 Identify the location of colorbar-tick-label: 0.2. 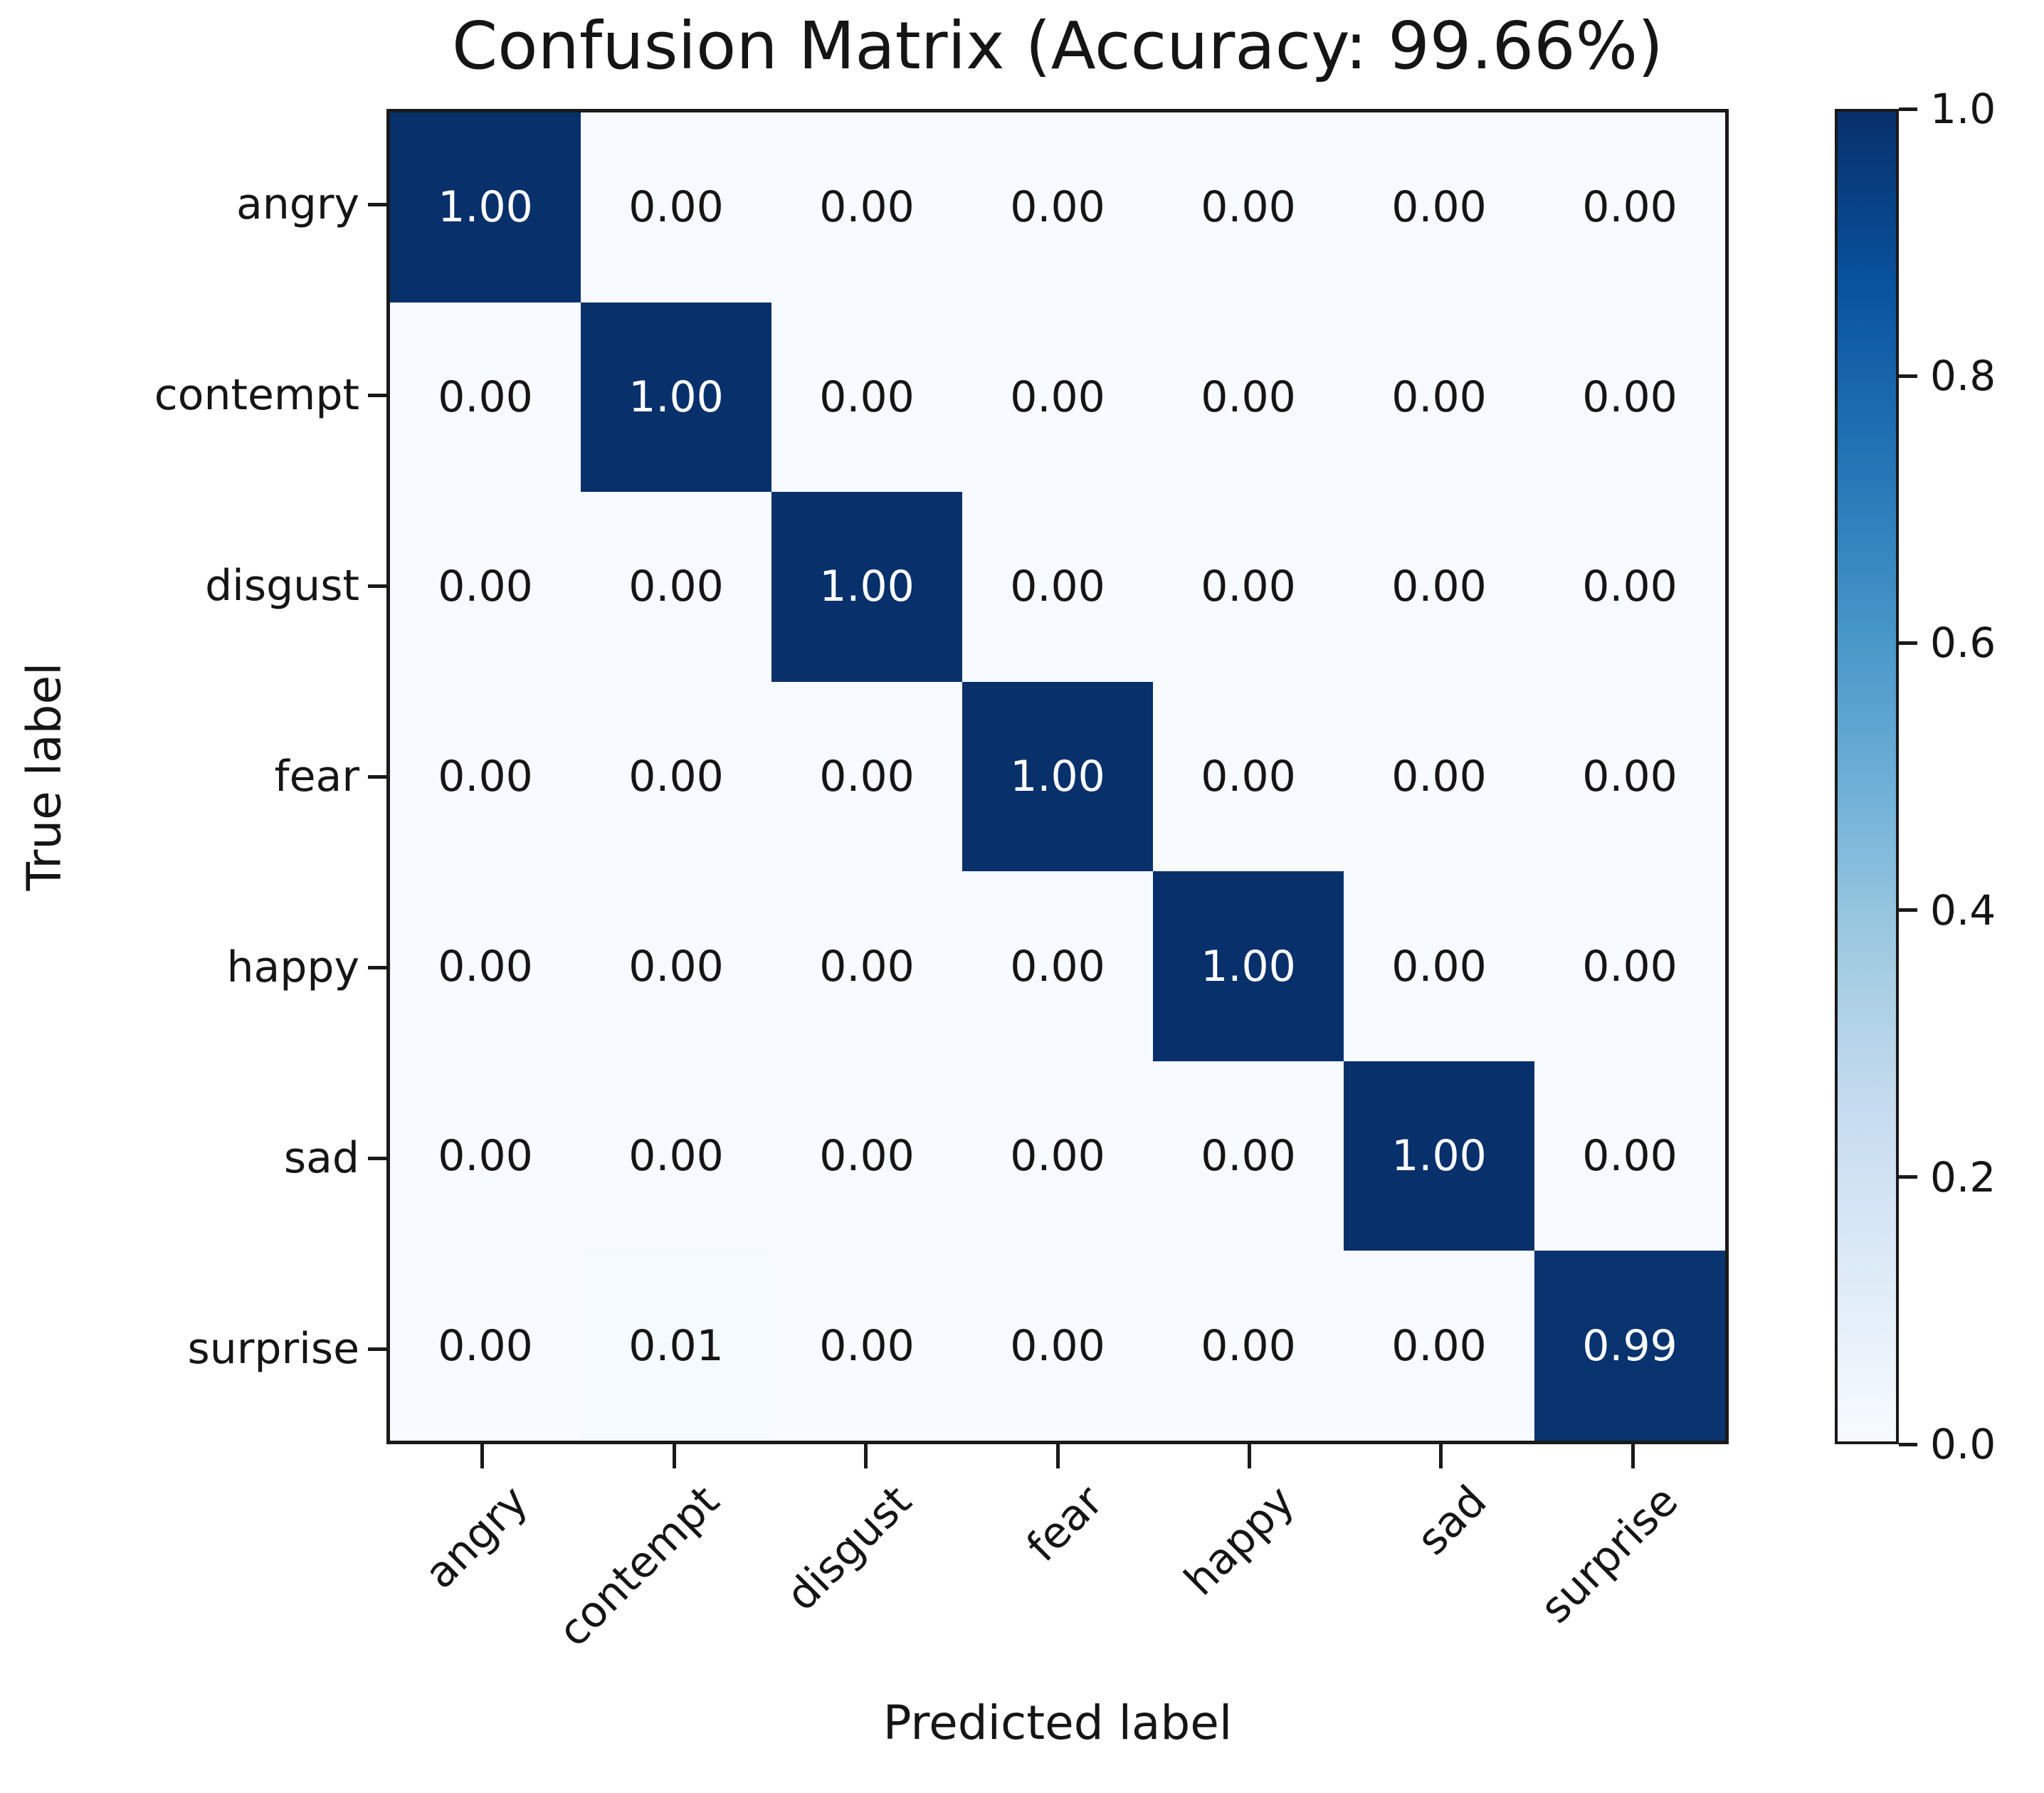
(1963, 1177).